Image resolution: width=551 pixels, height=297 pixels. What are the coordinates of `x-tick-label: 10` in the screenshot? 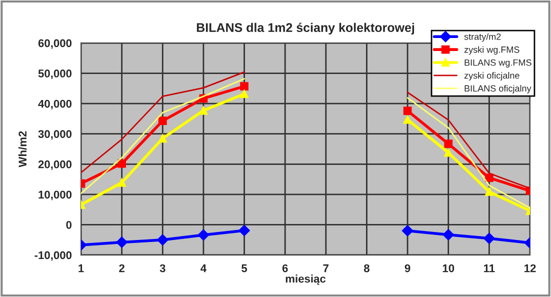 It's located at (448, 268).